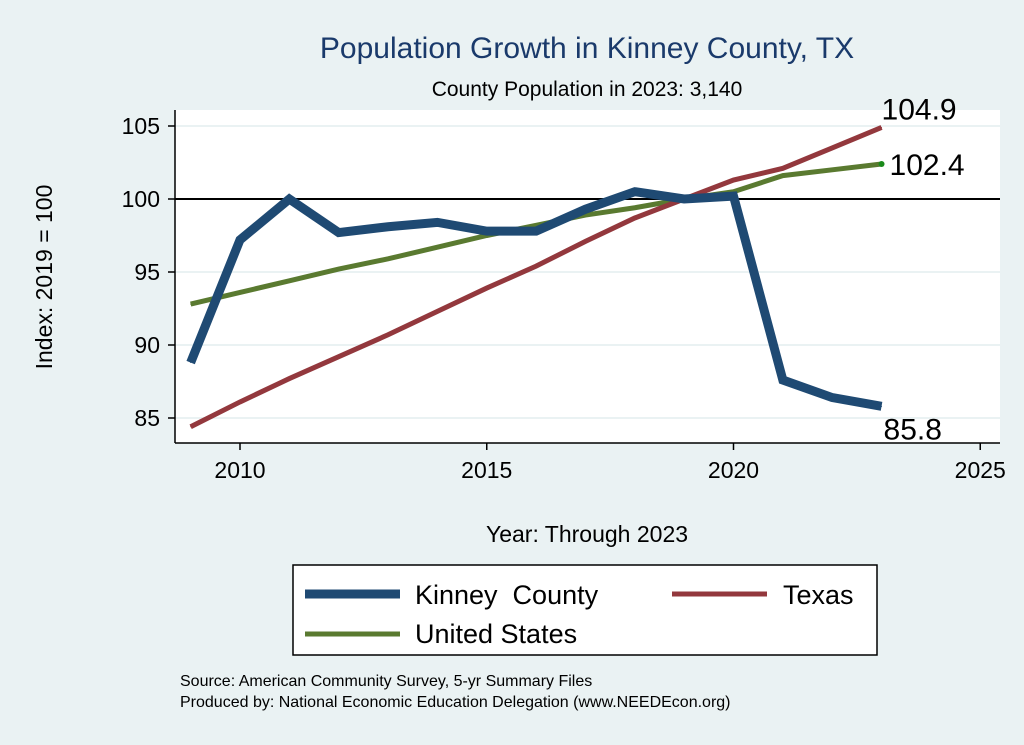 The height and width of the screenshot is (745, 1024). What do you see at coordinates (147, 272) in the screenshot?
I see `y-tick-label-95: 95` at bounding box center [147, 272].